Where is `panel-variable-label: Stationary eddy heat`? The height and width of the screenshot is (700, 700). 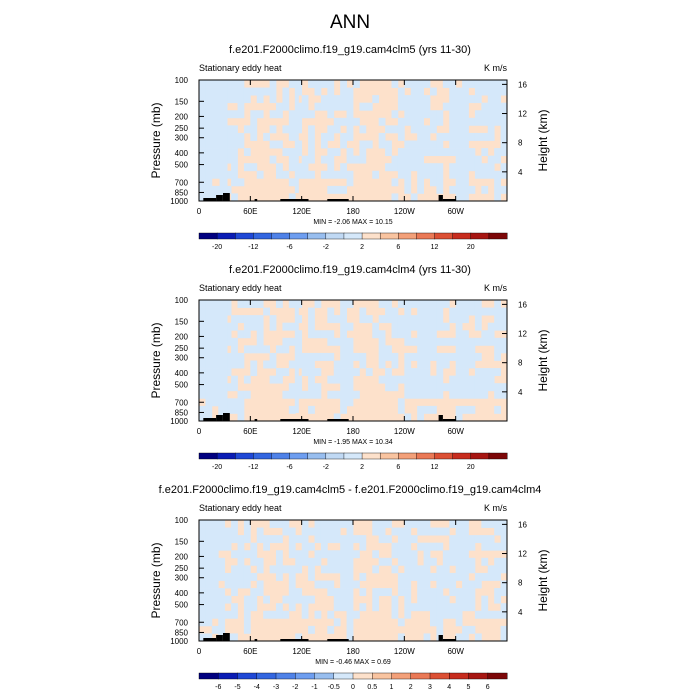
panel-variable-label: Stationary eddy heat is located at coordinates (240, 288).